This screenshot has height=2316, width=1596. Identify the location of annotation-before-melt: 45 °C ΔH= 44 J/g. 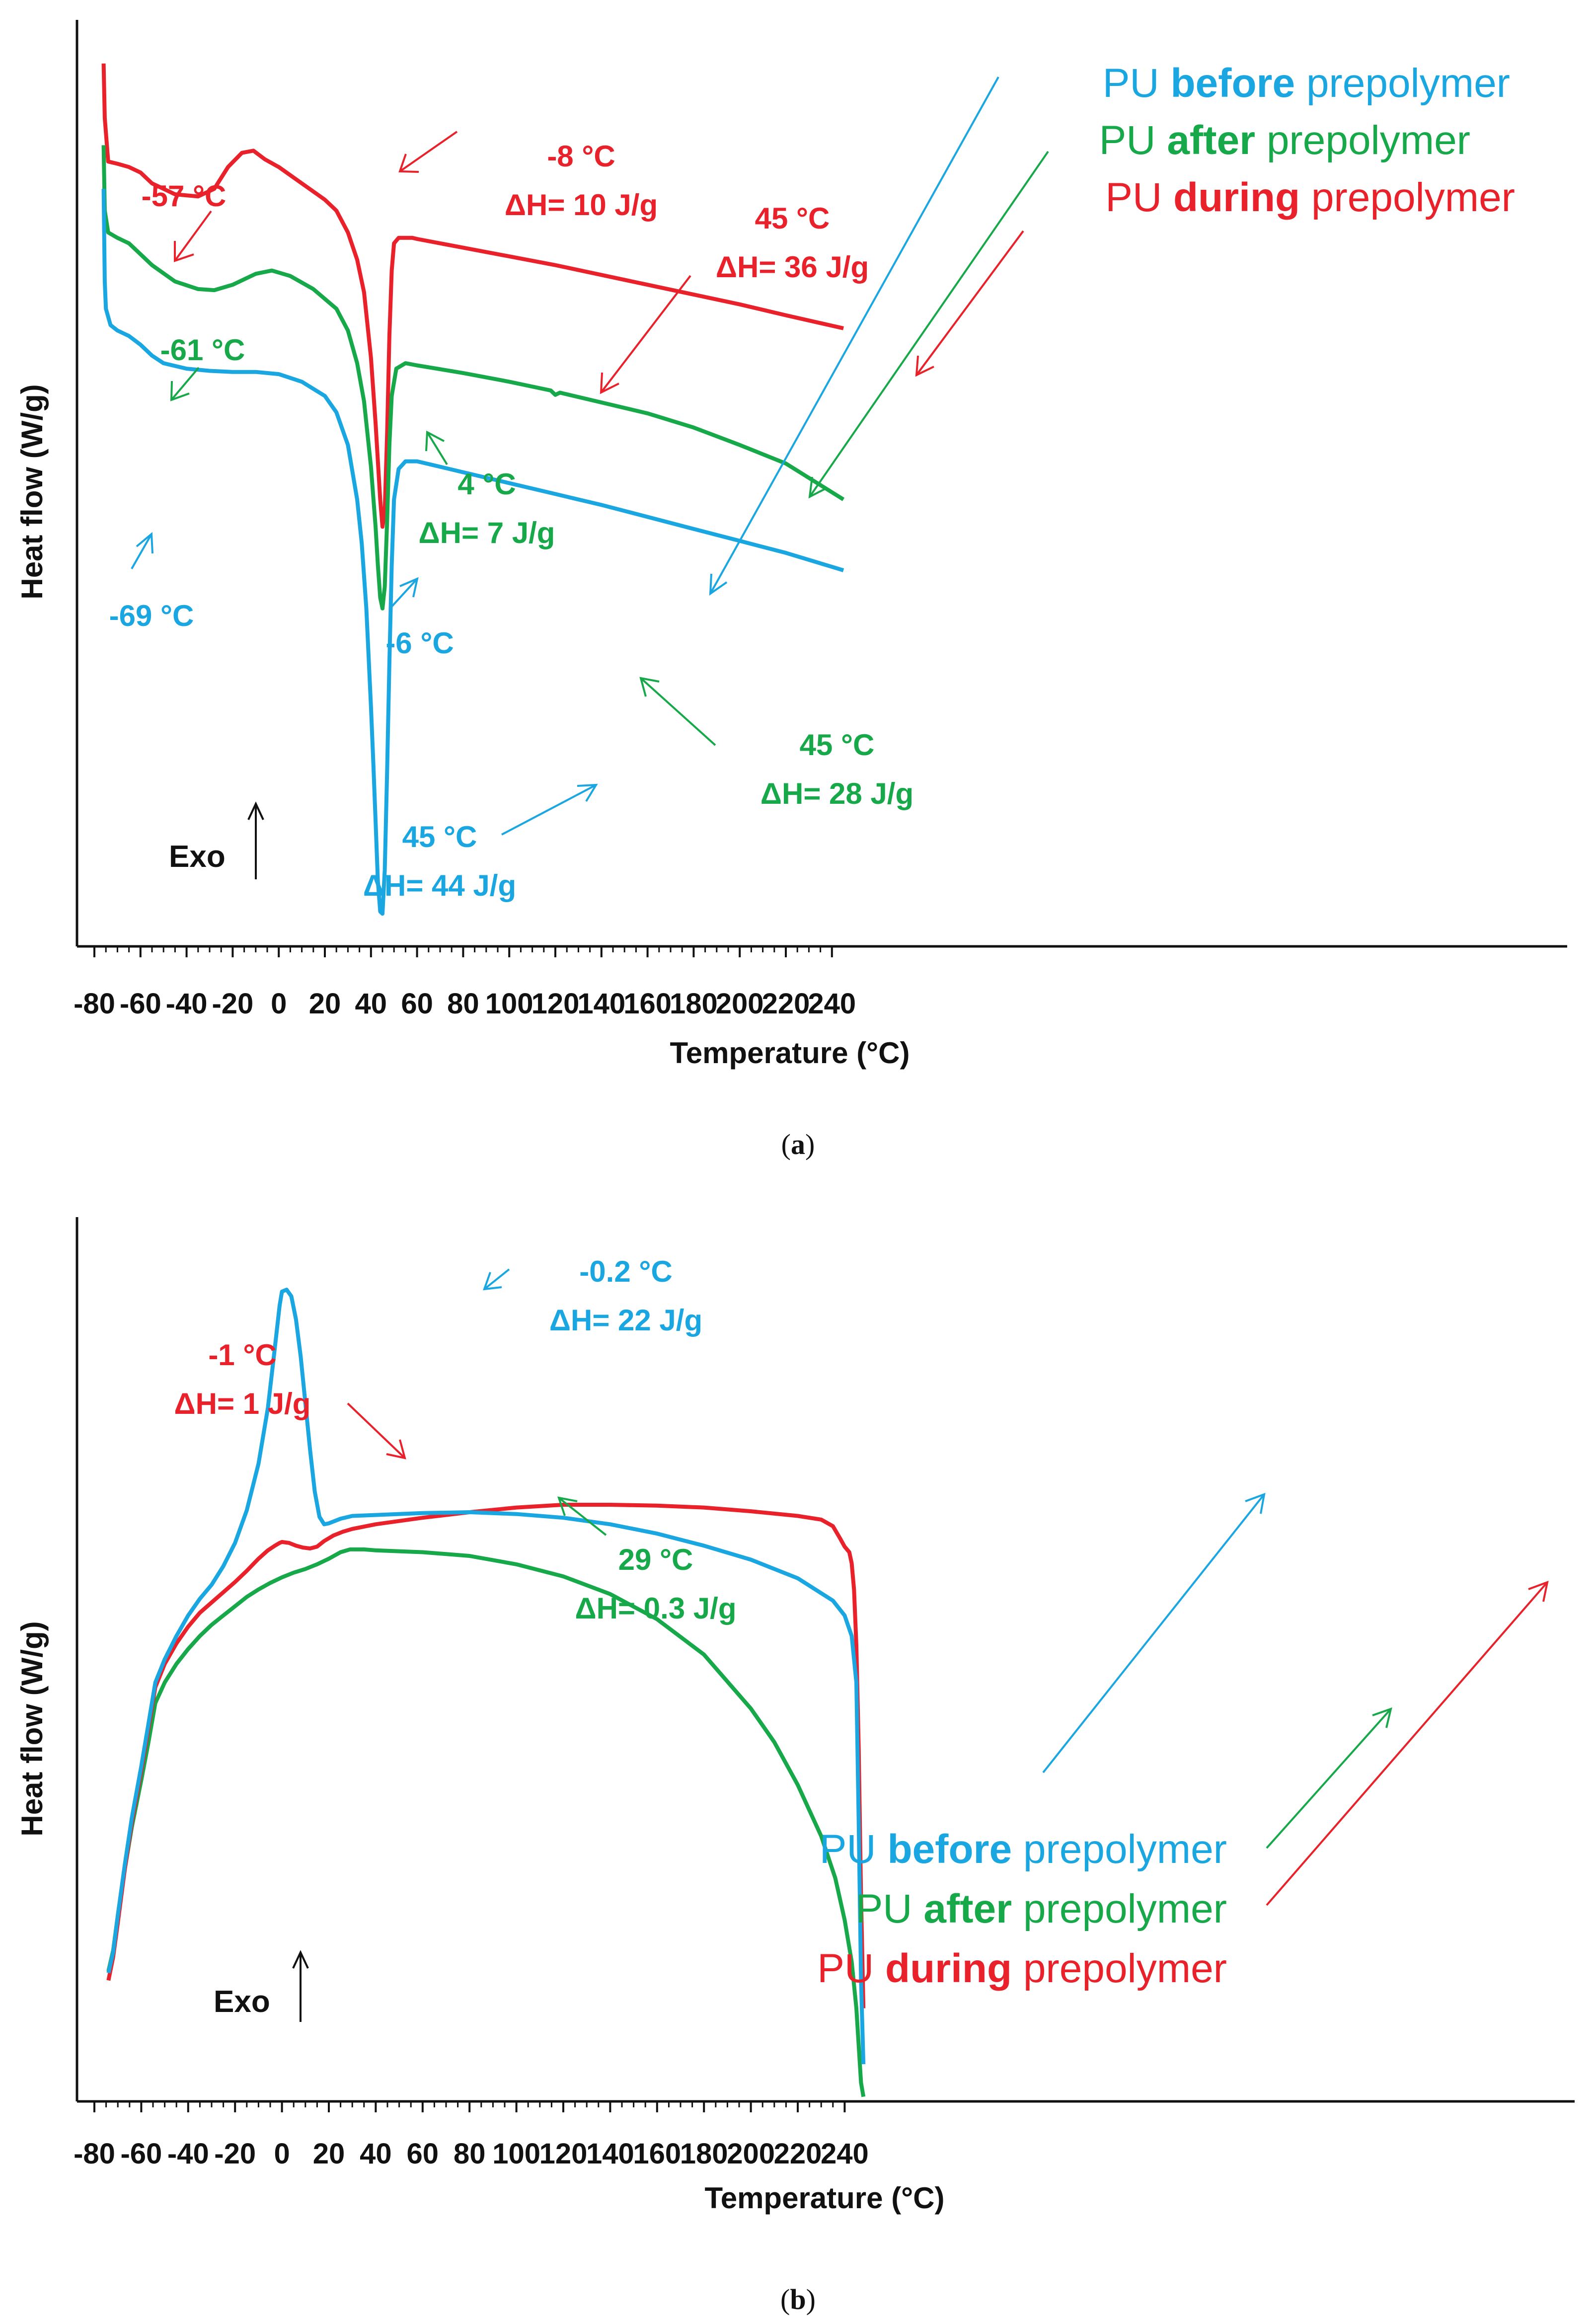
(439, 861).